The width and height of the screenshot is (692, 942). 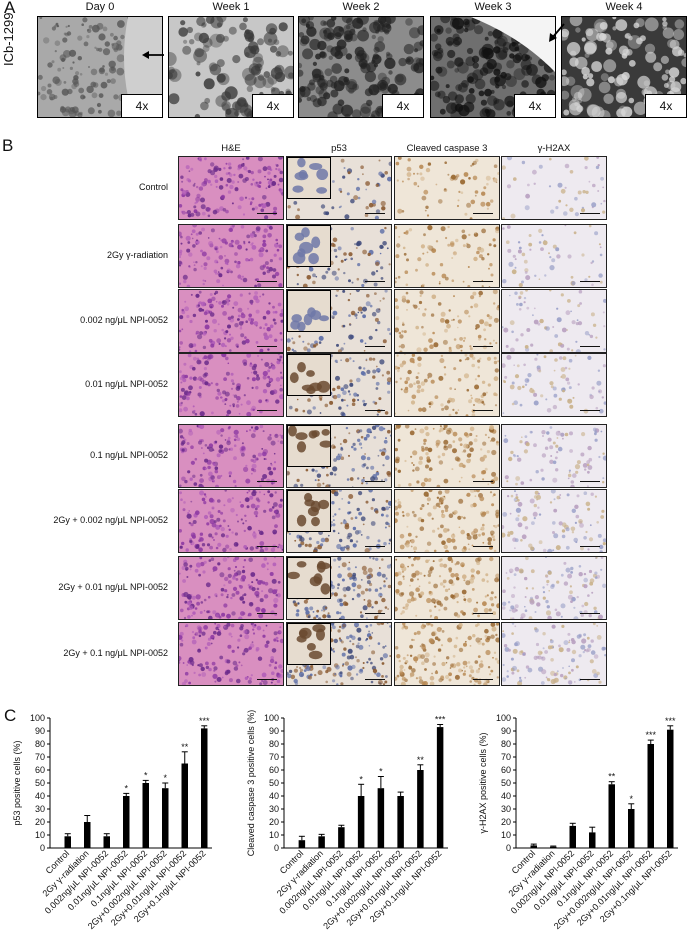 What do you see at coordinates (40, 744) in the screenshot?
I see `y-tick-label: 80` at bounding box center [40, 744].